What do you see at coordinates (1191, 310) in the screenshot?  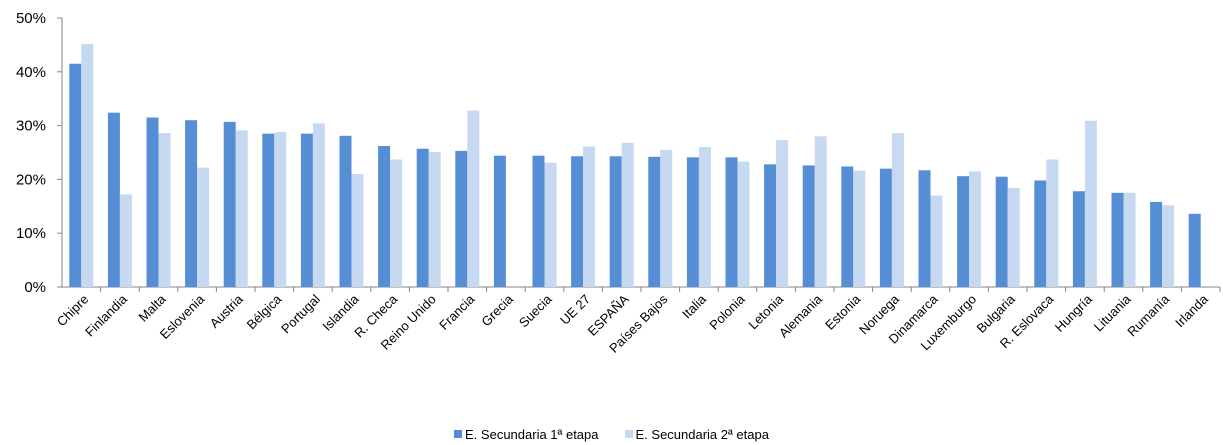 I see `x-tick-label: Irlanda` at bounding box center [1191, 310].